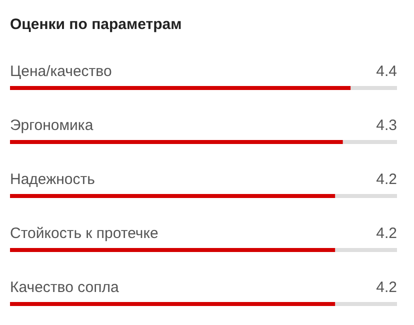  What do you see at coordinates (65, 287) in the screenshot?
I see `y-tick-label: Качество сопла` at bounding box center [65, 287].